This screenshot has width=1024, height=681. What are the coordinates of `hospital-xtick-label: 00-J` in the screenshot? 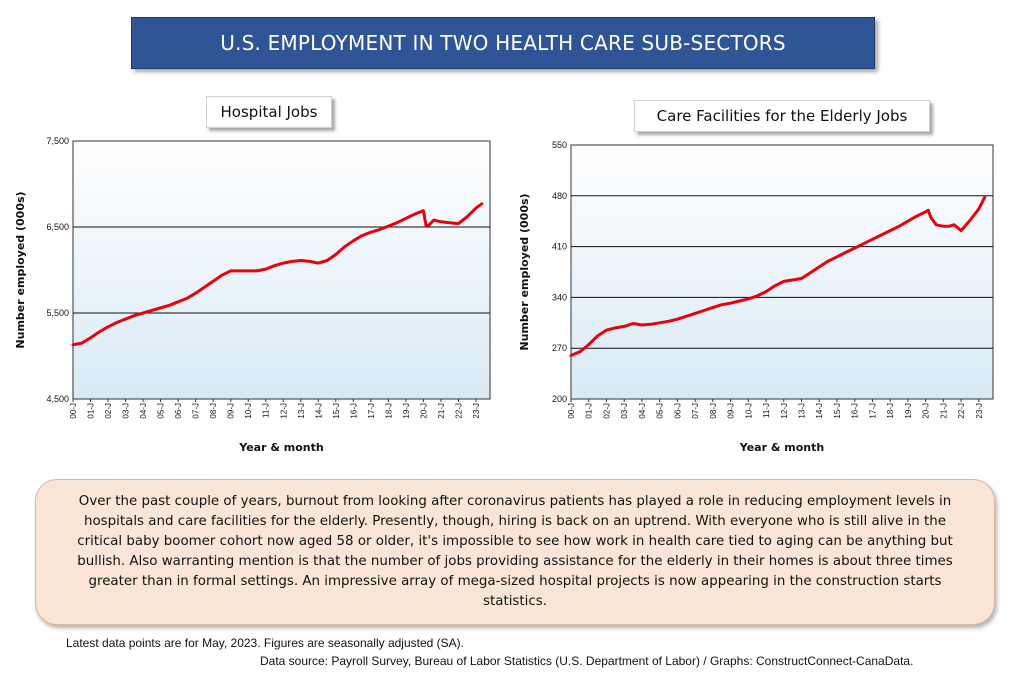 It's located at (73, 411).